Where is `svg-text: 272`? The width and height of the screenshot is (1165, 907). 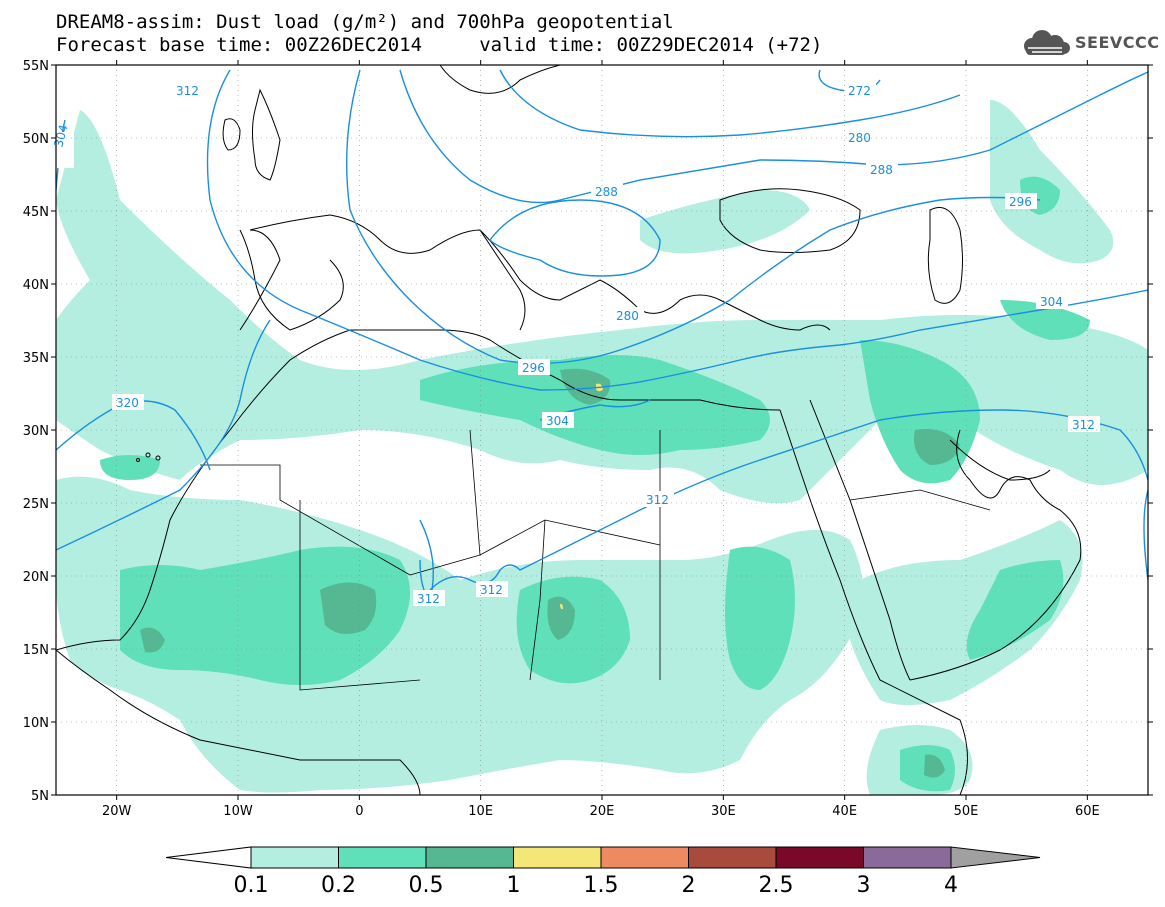 svg-text: 272 is located at coordinates (859, 91).